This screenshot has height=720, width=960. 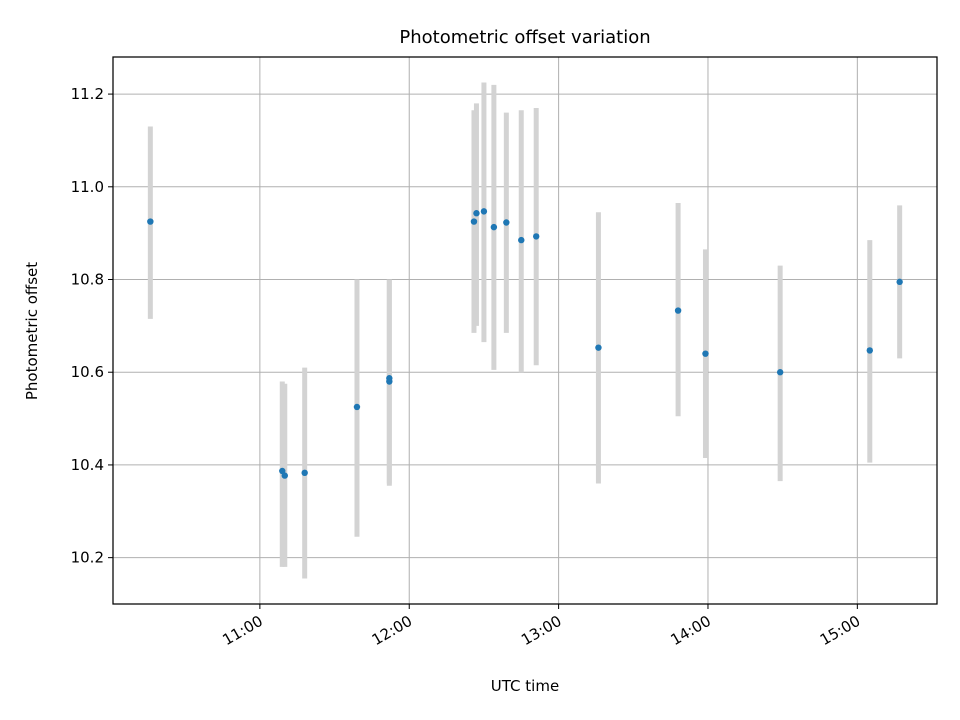 What do you see at coordinates (87, 94) in the screenshot?
I see `y-tick-label: 11.2` at bounding box center [87, 94].